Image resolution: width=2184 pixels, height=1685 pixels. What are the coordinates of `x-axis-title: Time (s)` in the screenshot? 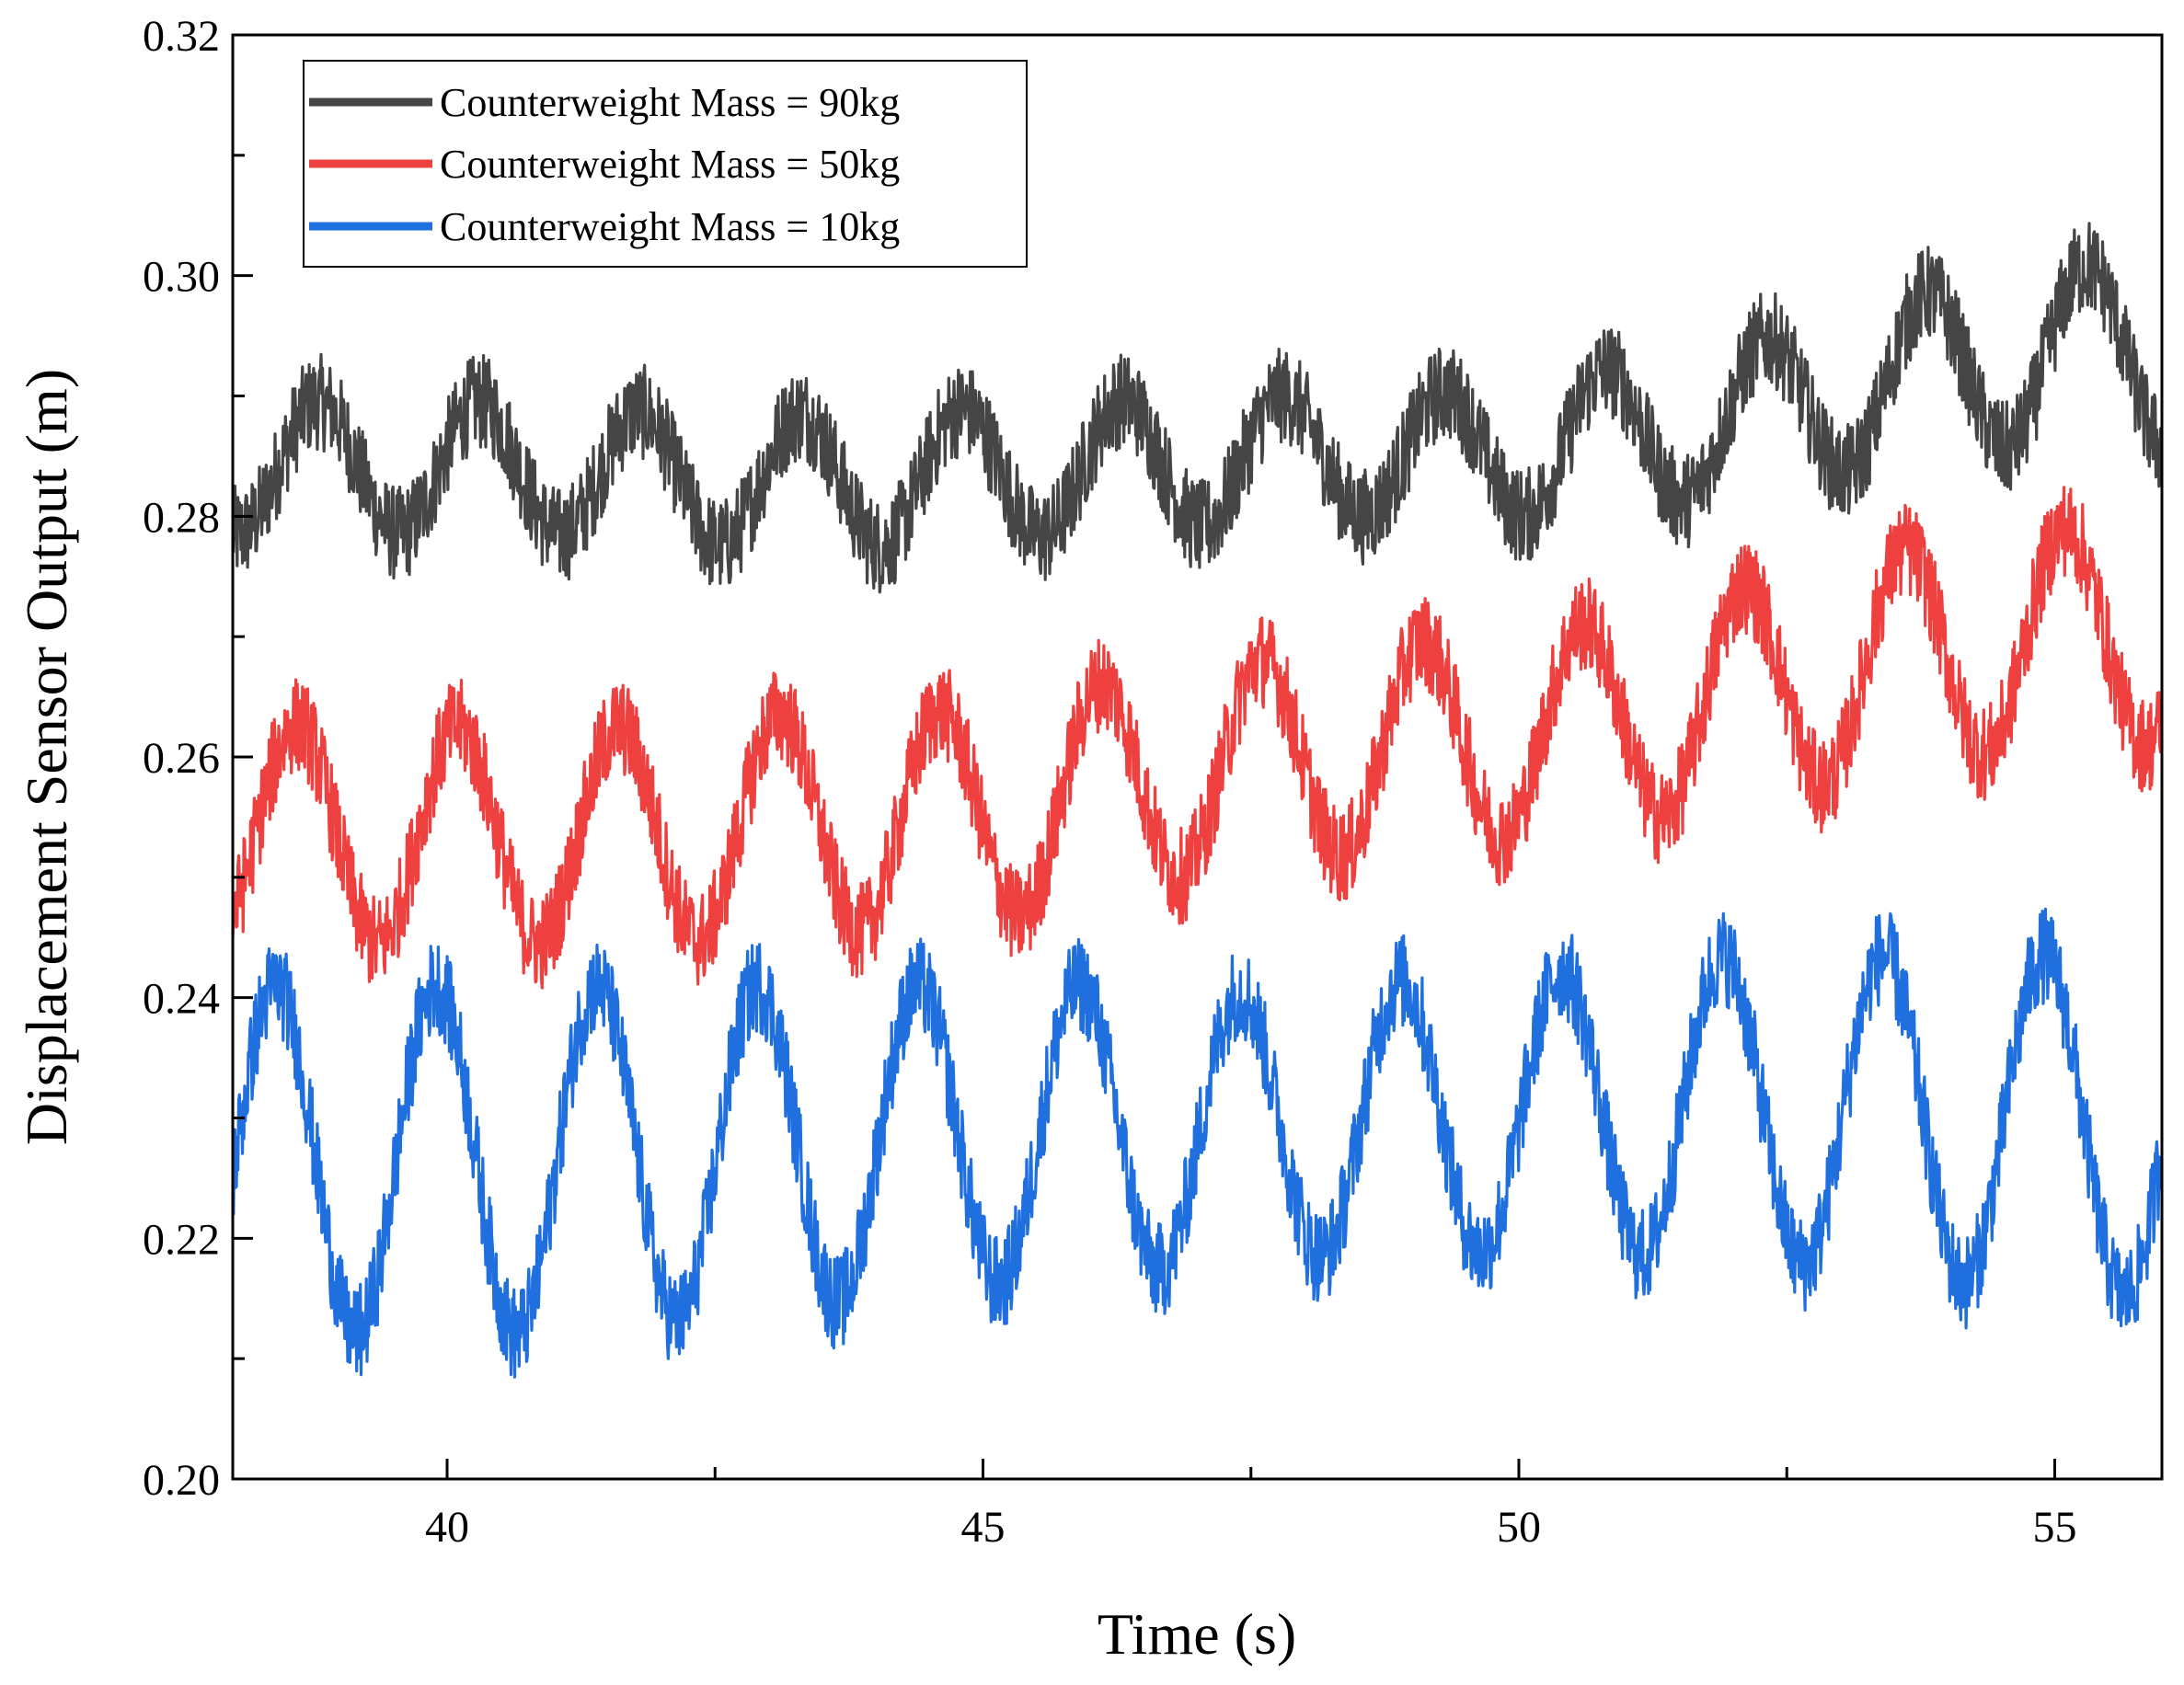 It's located at (1197, 1634).